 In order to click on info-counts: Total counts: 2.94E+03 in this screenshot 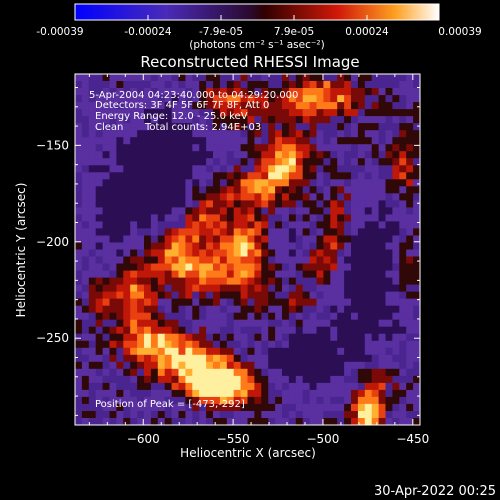, I will do `click(202, 127)`.